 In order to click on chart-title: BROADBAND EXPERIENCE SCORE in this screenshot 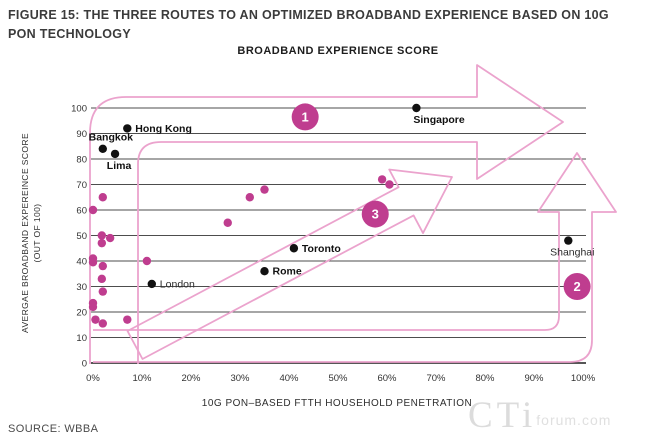, I will do `click(337, 51)`.